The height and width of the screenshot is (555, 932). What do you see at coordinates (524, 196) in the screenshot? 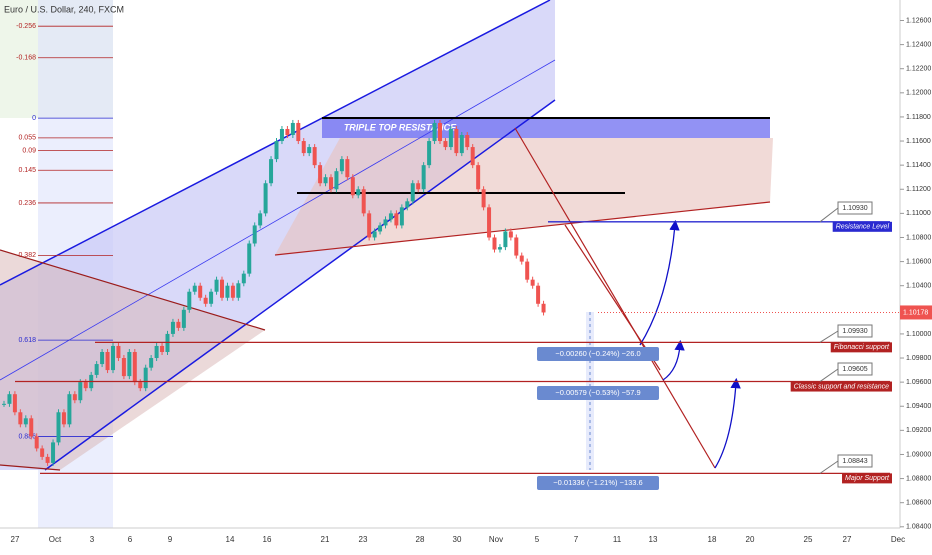
I see `wedge-fill` at bounding box center [524, 196].